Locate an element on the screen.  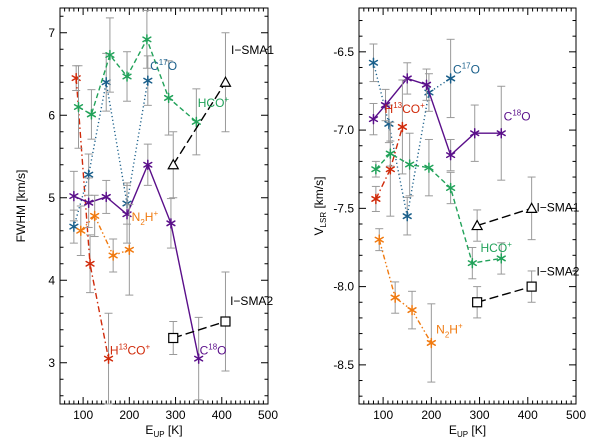
y-tick-label: 5 is located at coordinates (51, 198).